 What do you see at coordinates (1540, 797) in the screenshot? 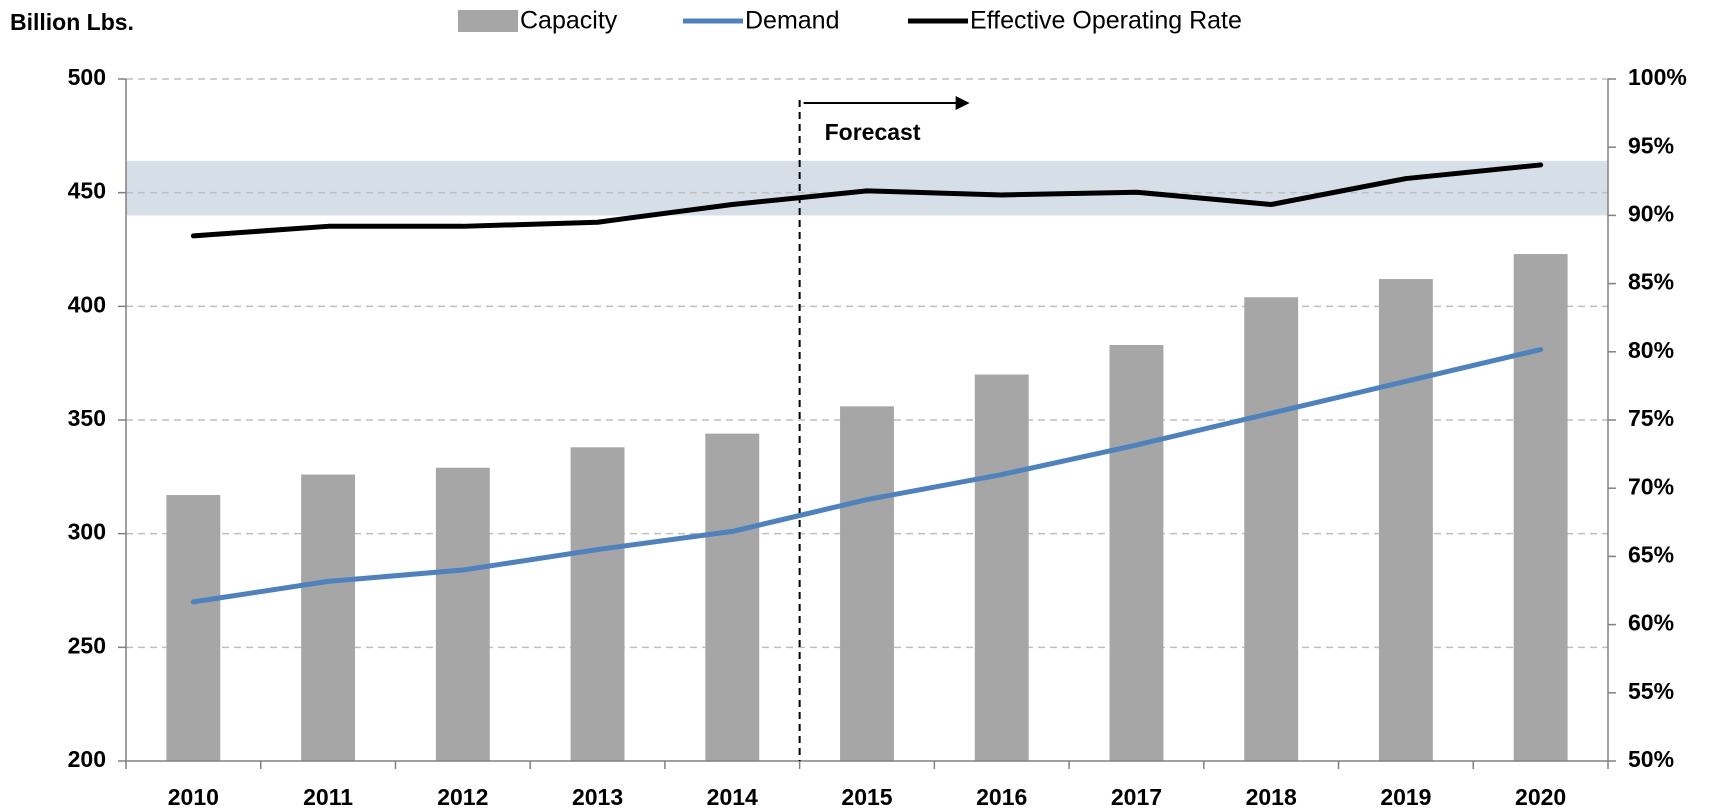
I see `x-tick-label: 2020` at bounding box center [1540, 797].